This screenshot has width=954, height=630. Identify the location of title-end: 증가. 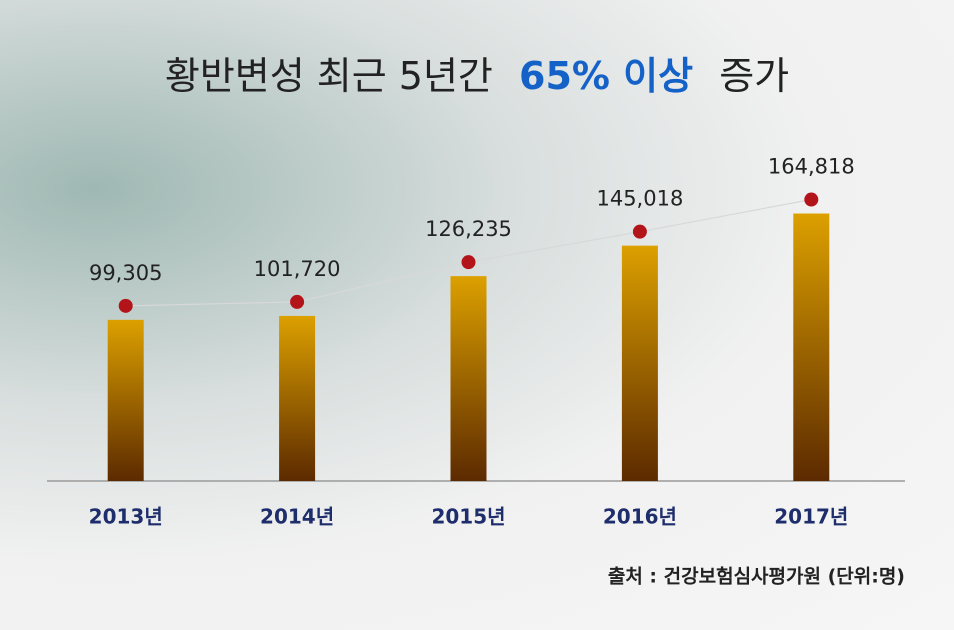
(754, 76).